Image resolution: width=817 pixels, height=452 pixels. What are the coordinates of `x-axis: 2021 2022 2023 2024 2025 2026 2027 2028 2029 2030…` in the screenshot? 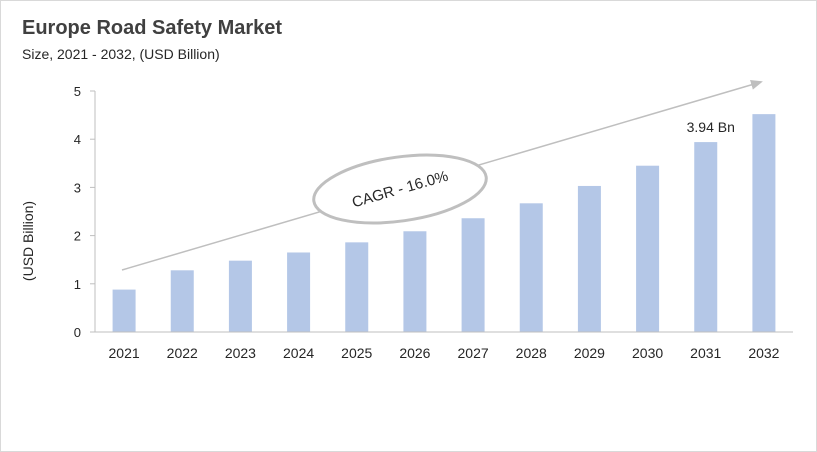 It's located at (444, 346).